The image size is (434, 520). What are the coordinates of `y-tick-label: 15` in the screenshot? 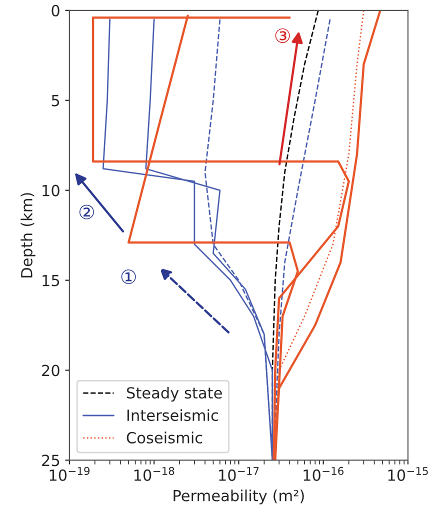 It's located at (51, 280).